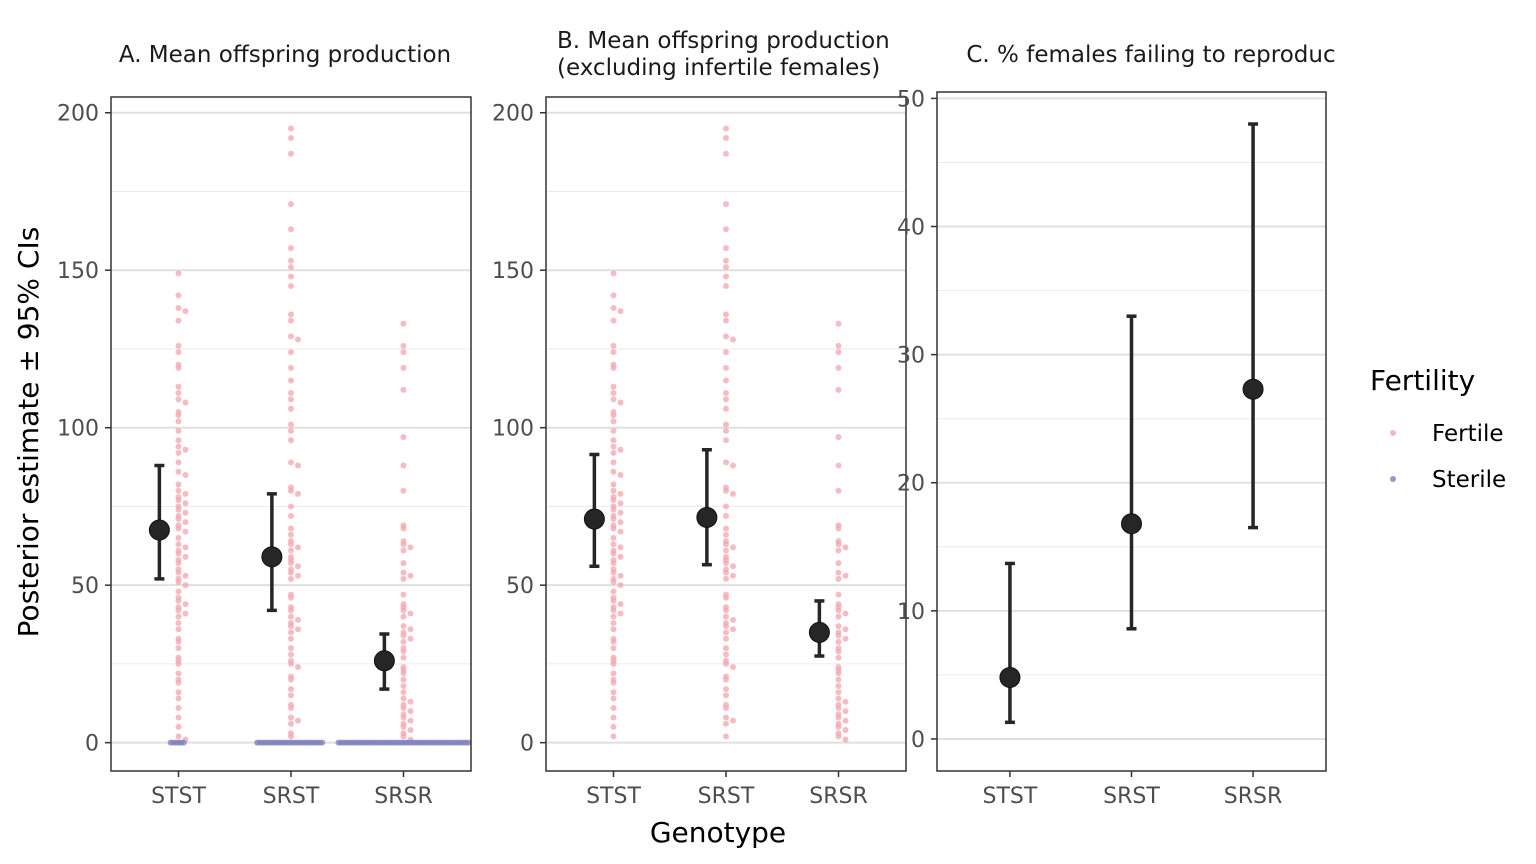 This screenshot has width=1536, height=864. What do you see at coordinates (78, 429) in the screenshot?
I see `y-tick-label: 100` at bounding box center [78, 429].